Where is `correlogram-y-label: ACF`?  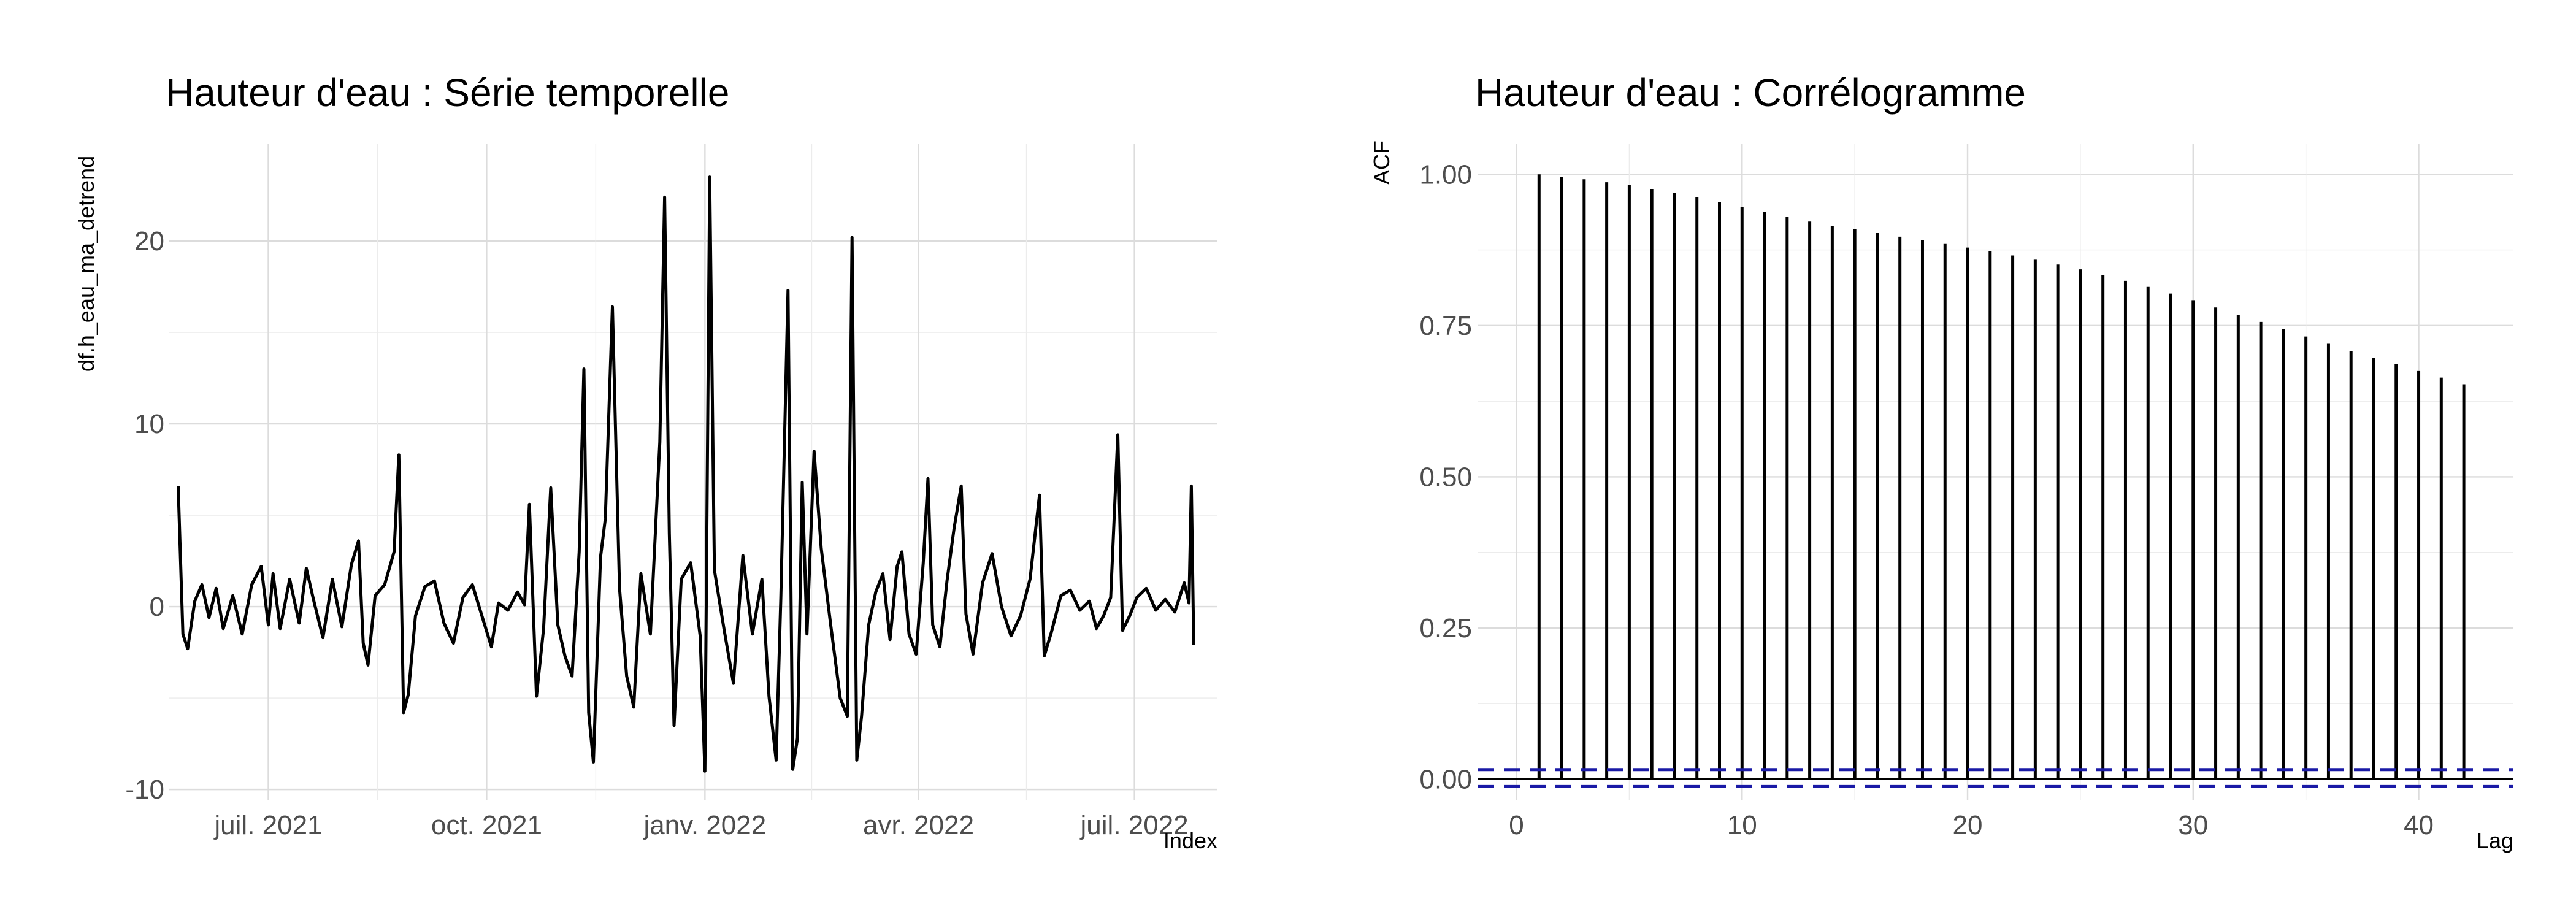 correlogram-y-label: ACF is located at coordinates (1381, 162).